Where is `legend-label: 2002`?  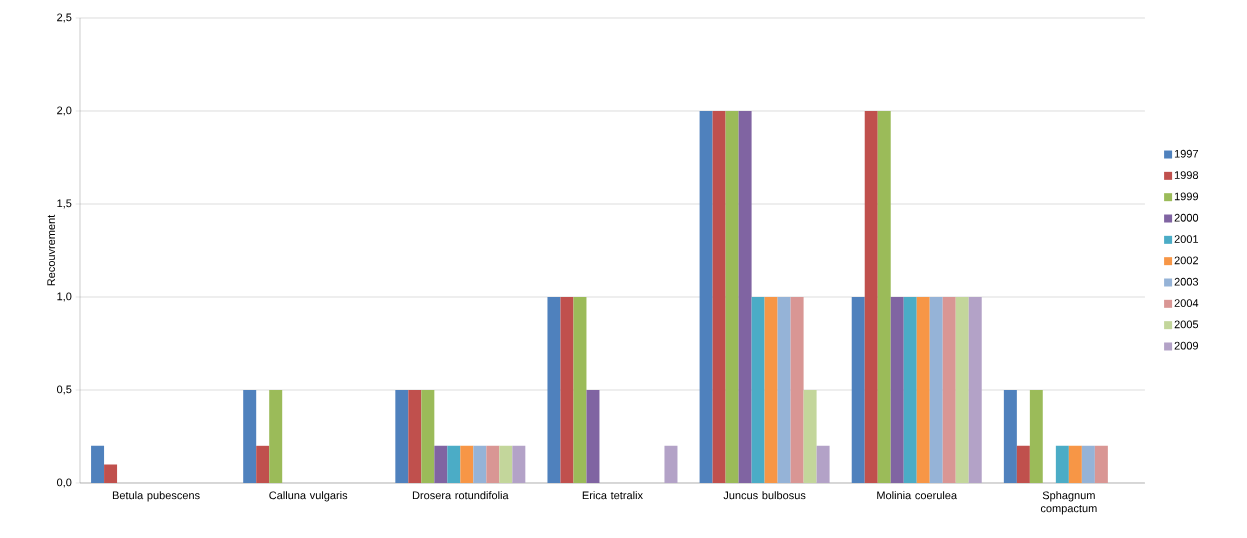 legend-label: 2002 is located at coordinates (1186, 260).